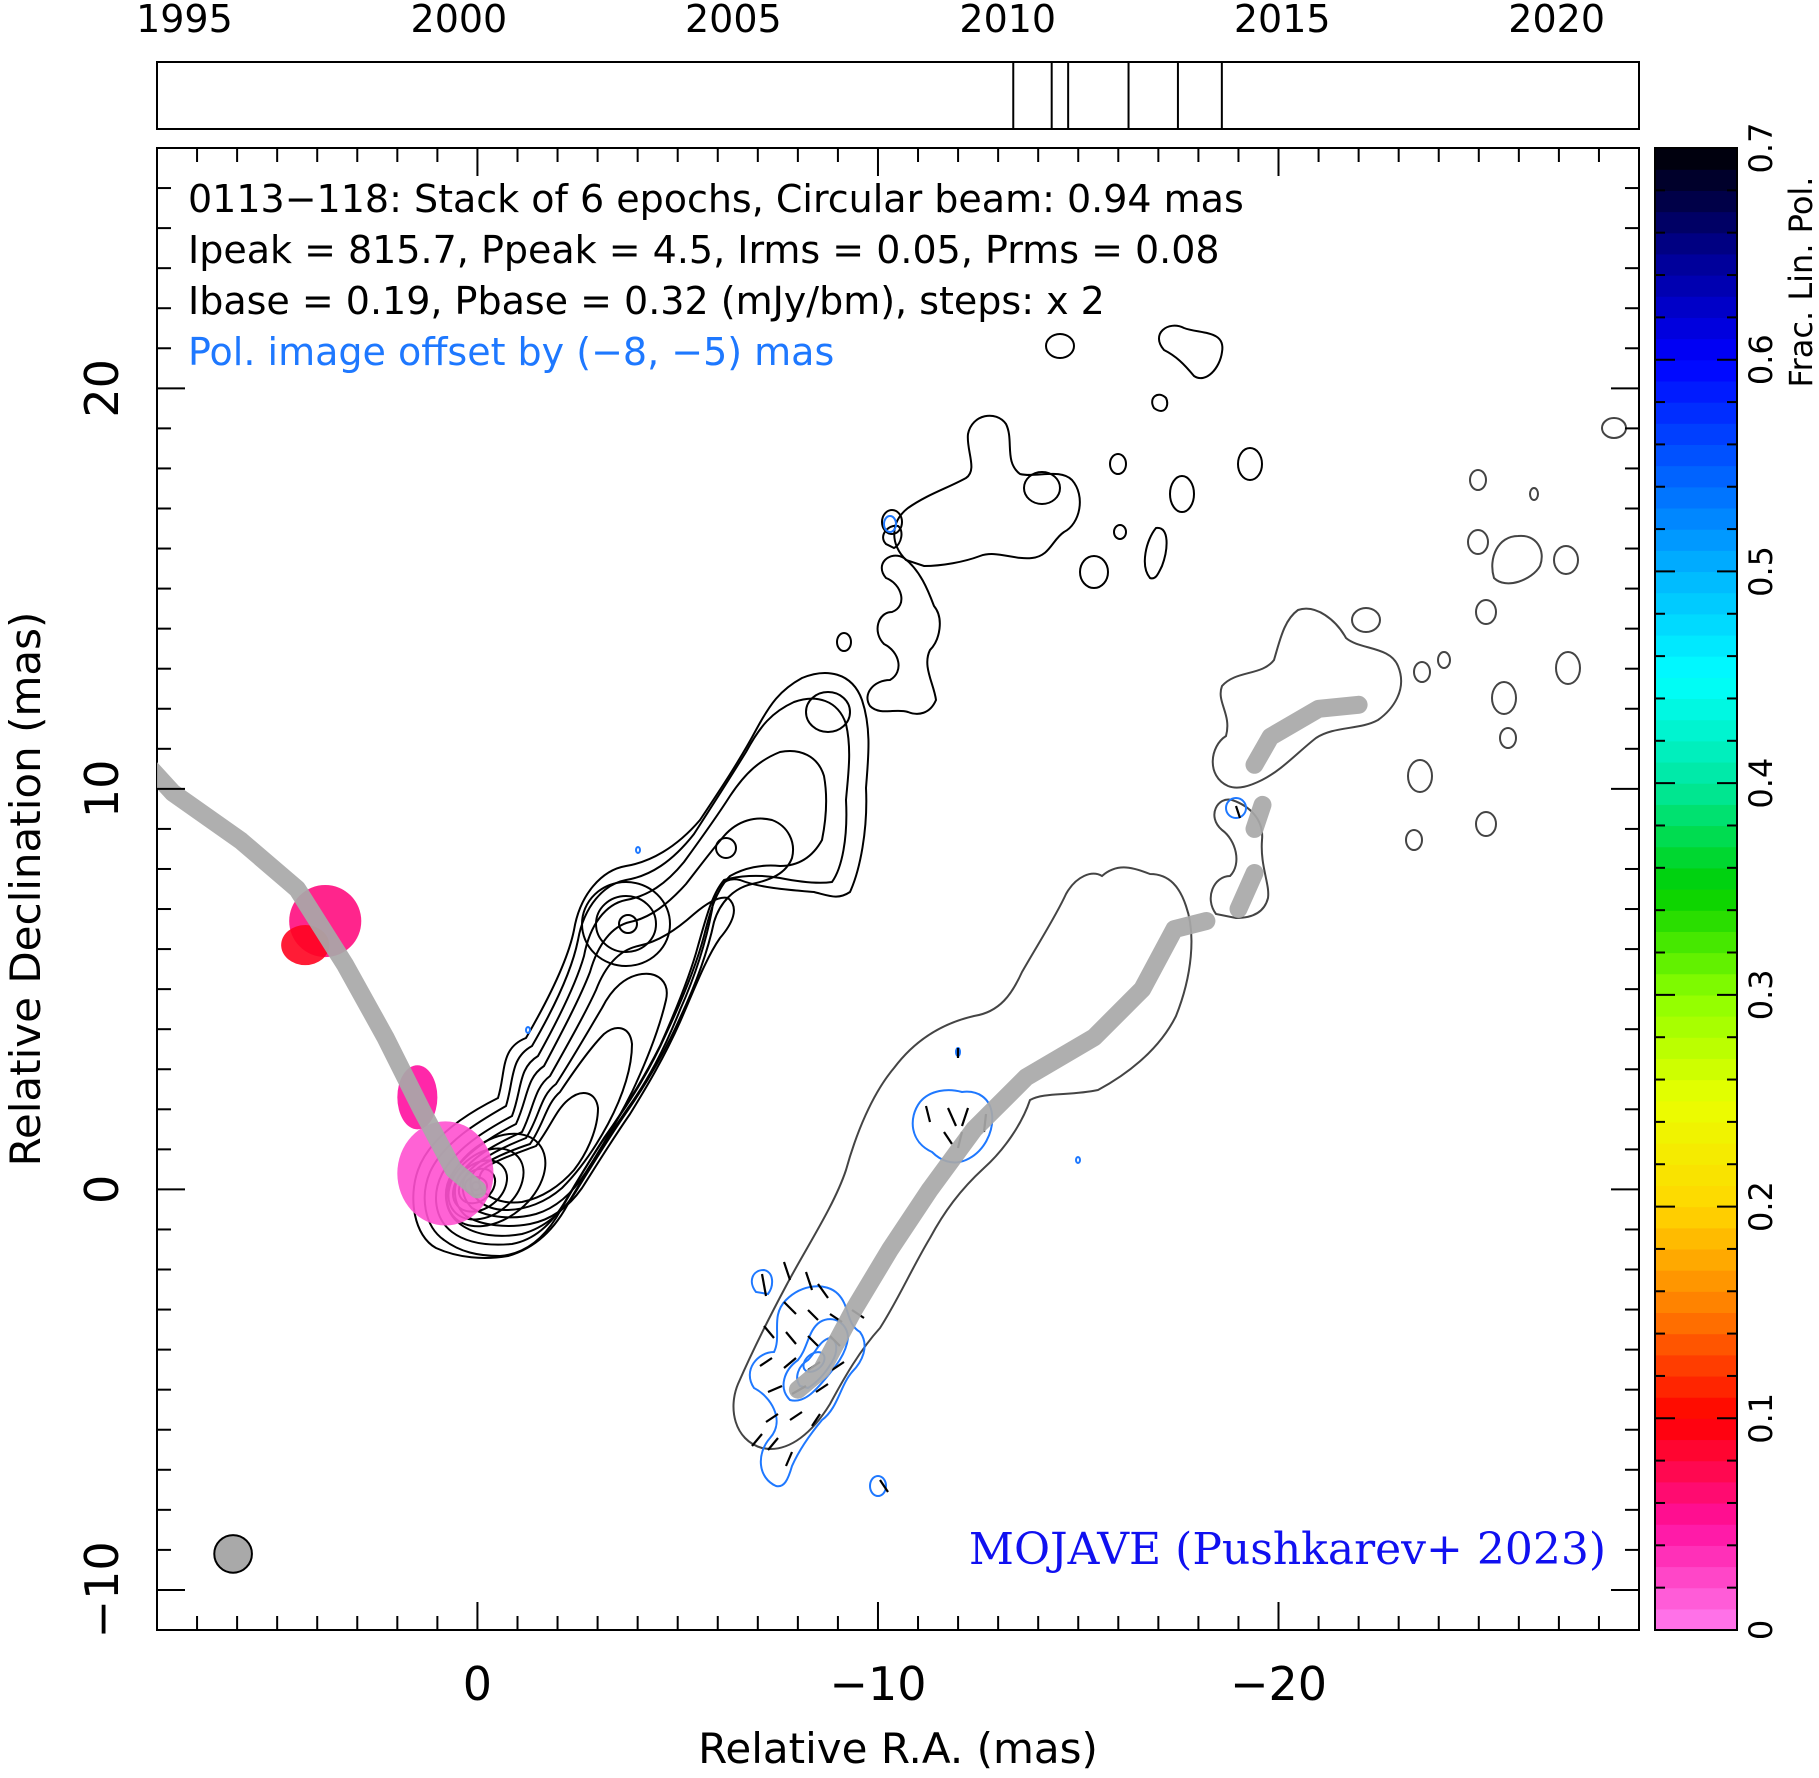 The height and width of the screenshot is (1778, 1819). I want to click on y-tick-label: −10, so click(102, 1589).